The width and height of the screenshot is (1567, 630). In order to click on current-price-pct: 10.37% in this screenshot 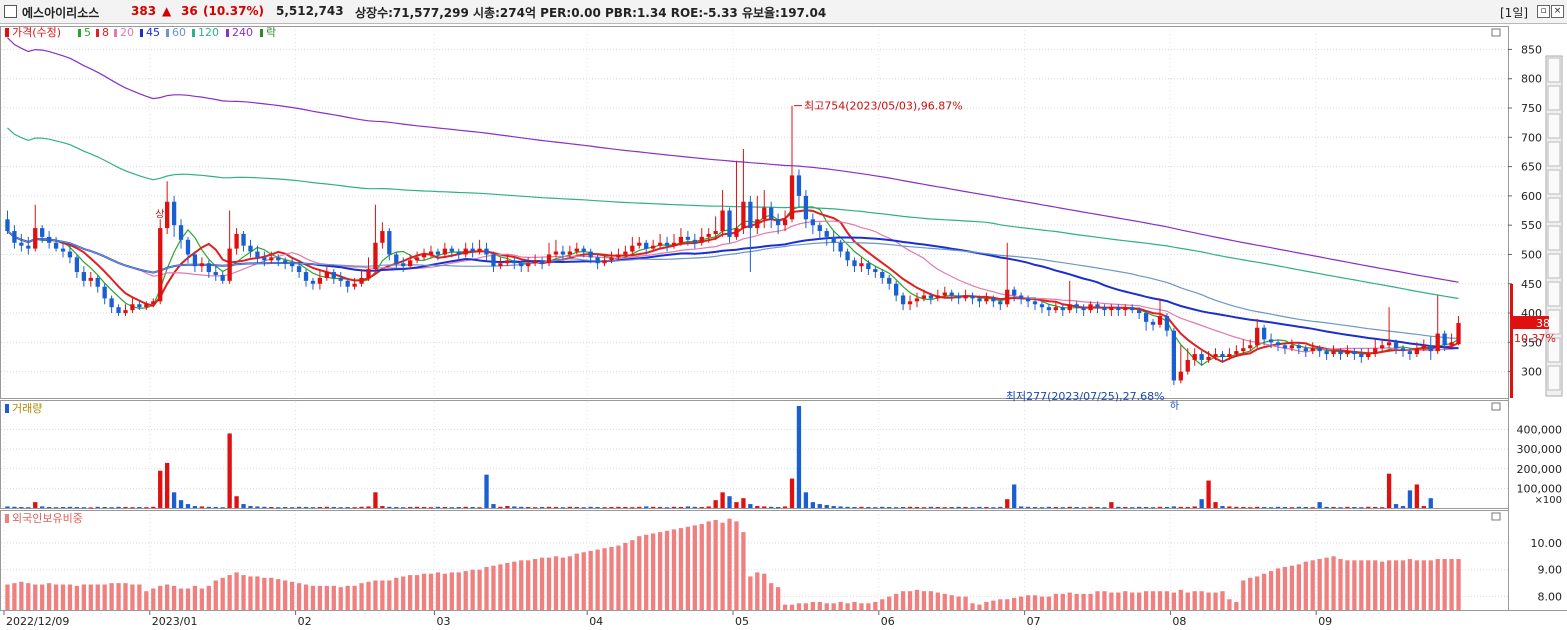, I will do `click(1535, 338)`.